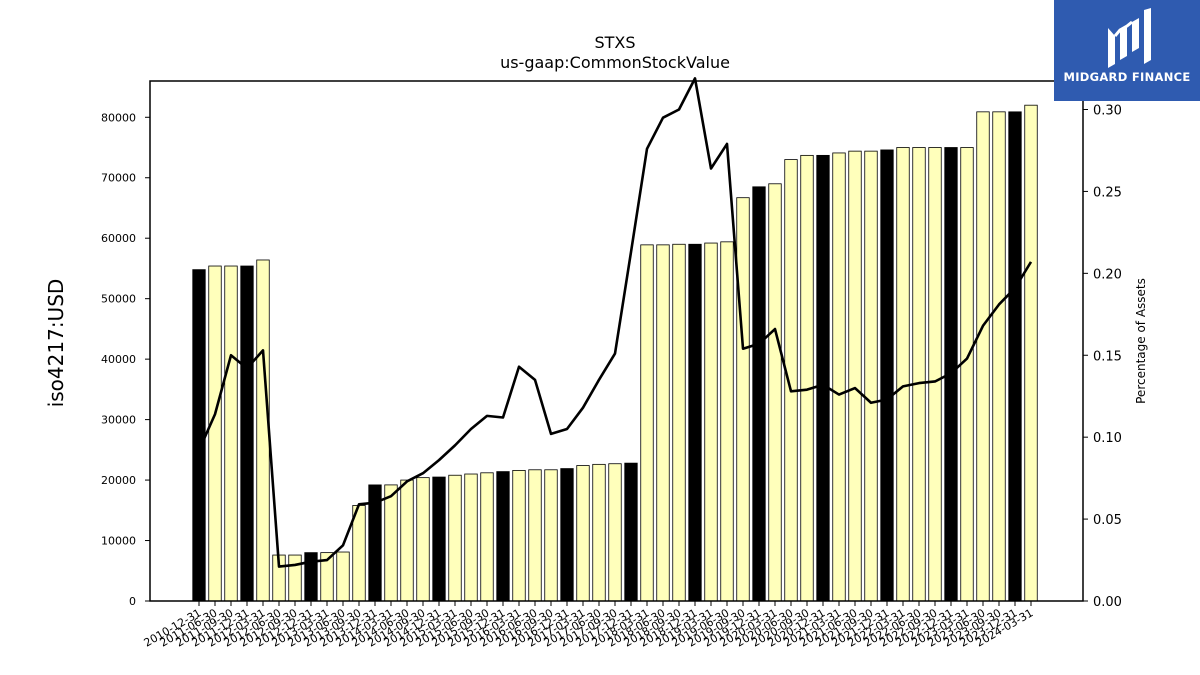 The image size is (1200, 675). What do you see at coordinates (56, 343) in the screenshot?
I see `y-axis-label: iso4217:USD` at bounding box center [56, 343].